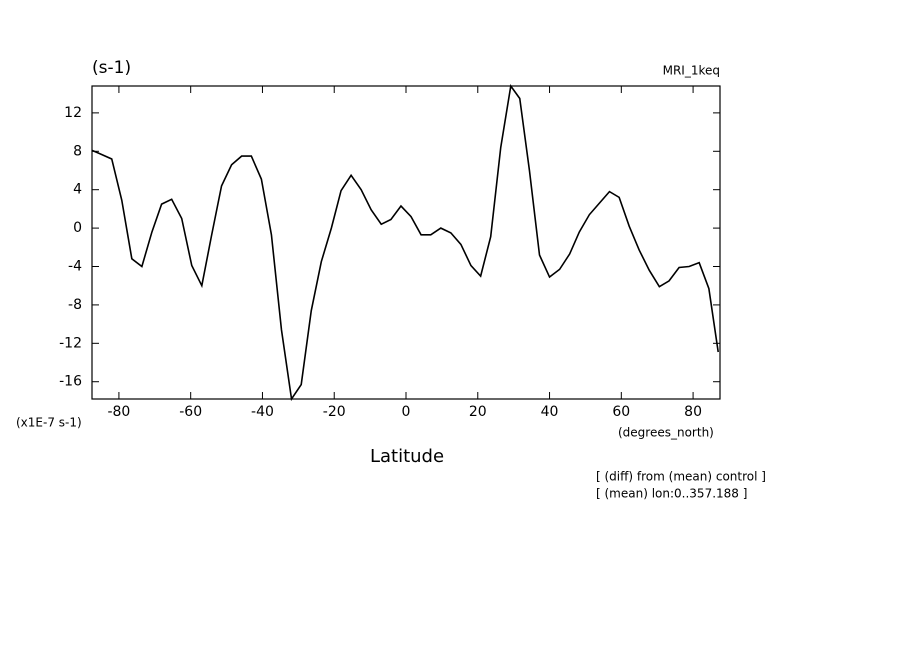  I want to click on x-tick-label: 40, so click(550, 412).